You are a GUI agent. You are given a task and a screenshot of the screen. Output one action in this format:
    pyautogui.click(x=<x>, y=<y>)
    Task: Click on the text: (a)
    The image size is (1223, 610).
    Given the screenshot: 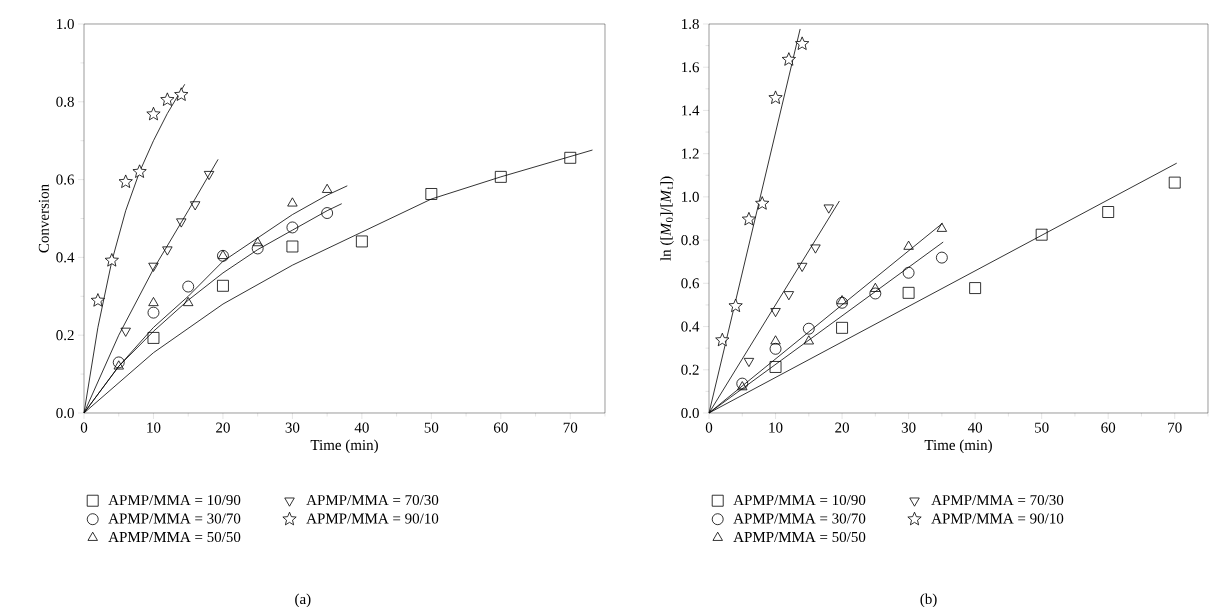 What is the action you would take?
    pyautogui.click(x=303, y=600)
    